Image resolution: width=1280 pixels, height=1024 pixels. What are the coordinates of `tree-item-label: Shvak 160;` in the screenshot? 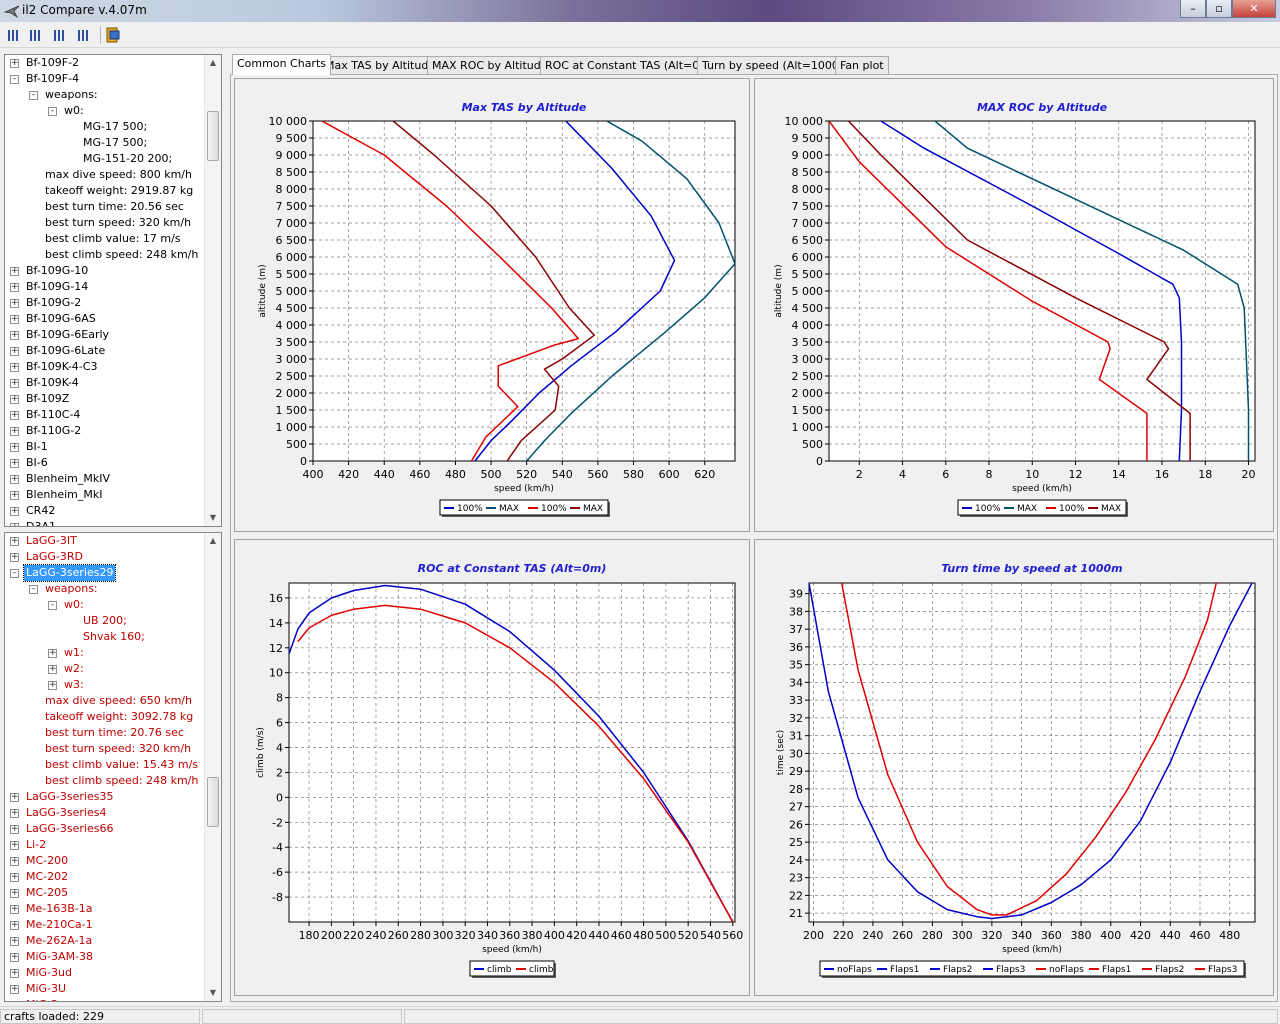 It's located at (114, 636).